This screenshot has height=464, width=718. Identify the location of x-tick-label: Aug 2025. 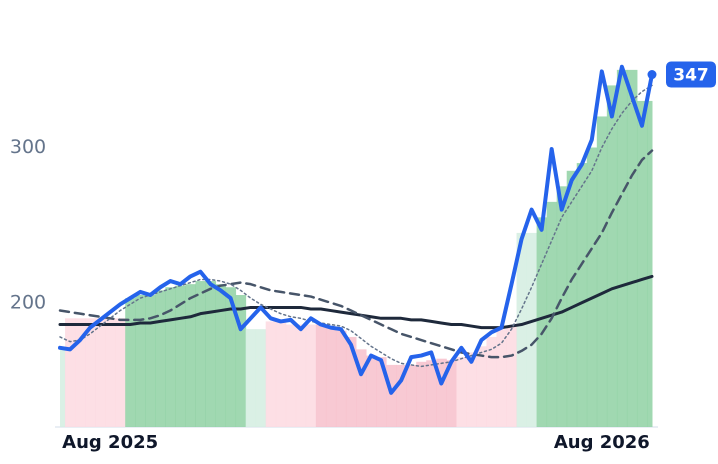
(110, 442).